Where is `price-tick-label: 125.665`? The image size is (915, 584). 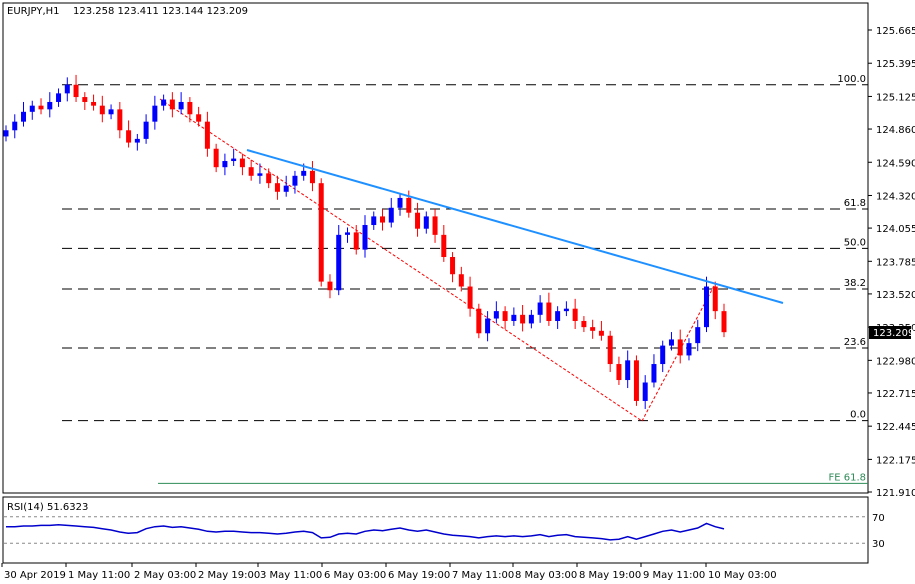 price-tick-label: 125.665 is located at coordinates (895, 31).